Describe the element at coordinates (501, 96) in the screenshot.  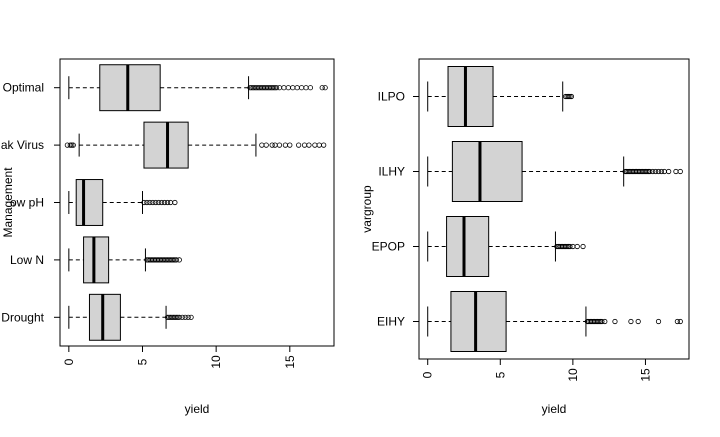
I see `box-ilpo` at that location.